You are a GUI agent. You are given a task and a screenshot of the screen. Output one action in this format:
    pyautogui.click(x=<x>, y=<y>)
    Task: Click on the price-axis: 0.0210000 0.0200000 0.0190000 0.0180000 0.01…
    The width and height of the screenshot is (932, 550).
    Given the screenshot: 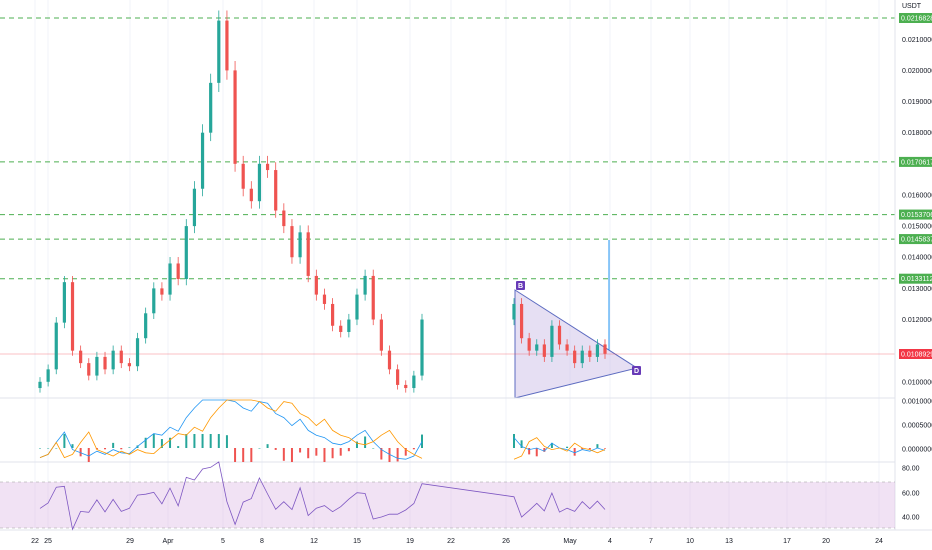 What is the action you would take?
    pyautogui.click(x=915, y=199)
    